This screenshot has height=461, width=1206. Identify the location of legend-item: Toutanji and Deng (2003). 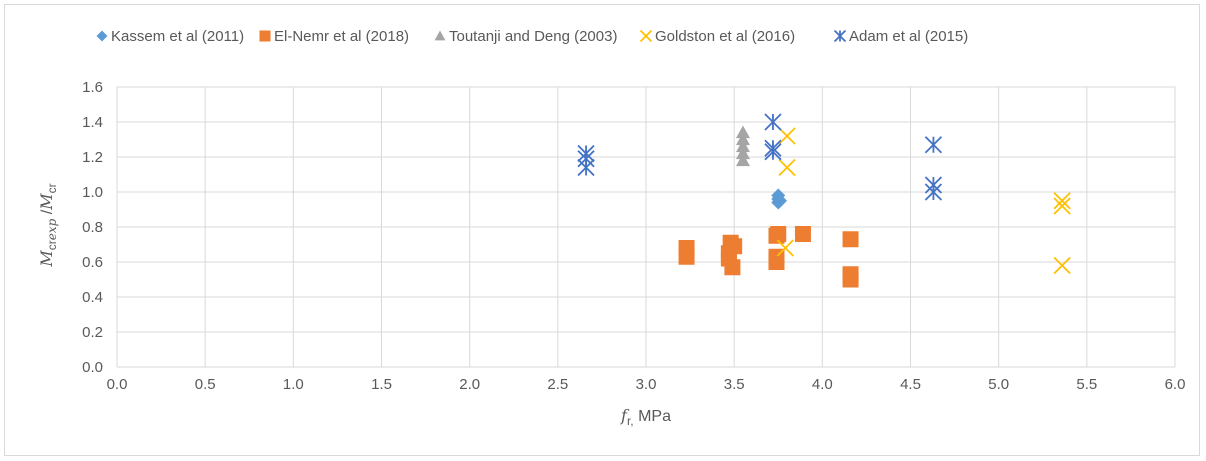
(526, 36).